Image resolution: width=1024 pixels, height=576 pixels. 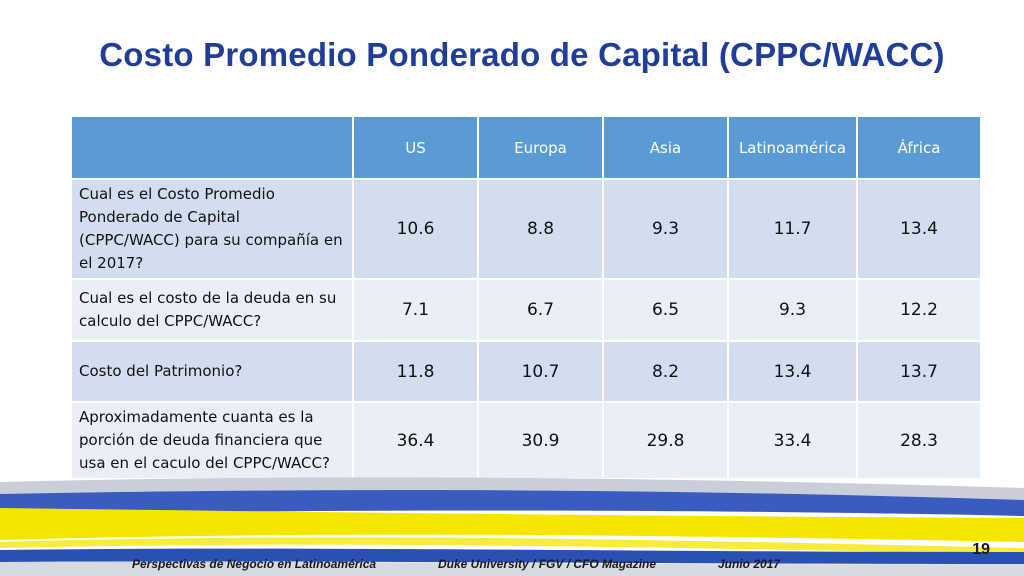 I want to click on table-cell: 8.8, so click(x=540, y=229).